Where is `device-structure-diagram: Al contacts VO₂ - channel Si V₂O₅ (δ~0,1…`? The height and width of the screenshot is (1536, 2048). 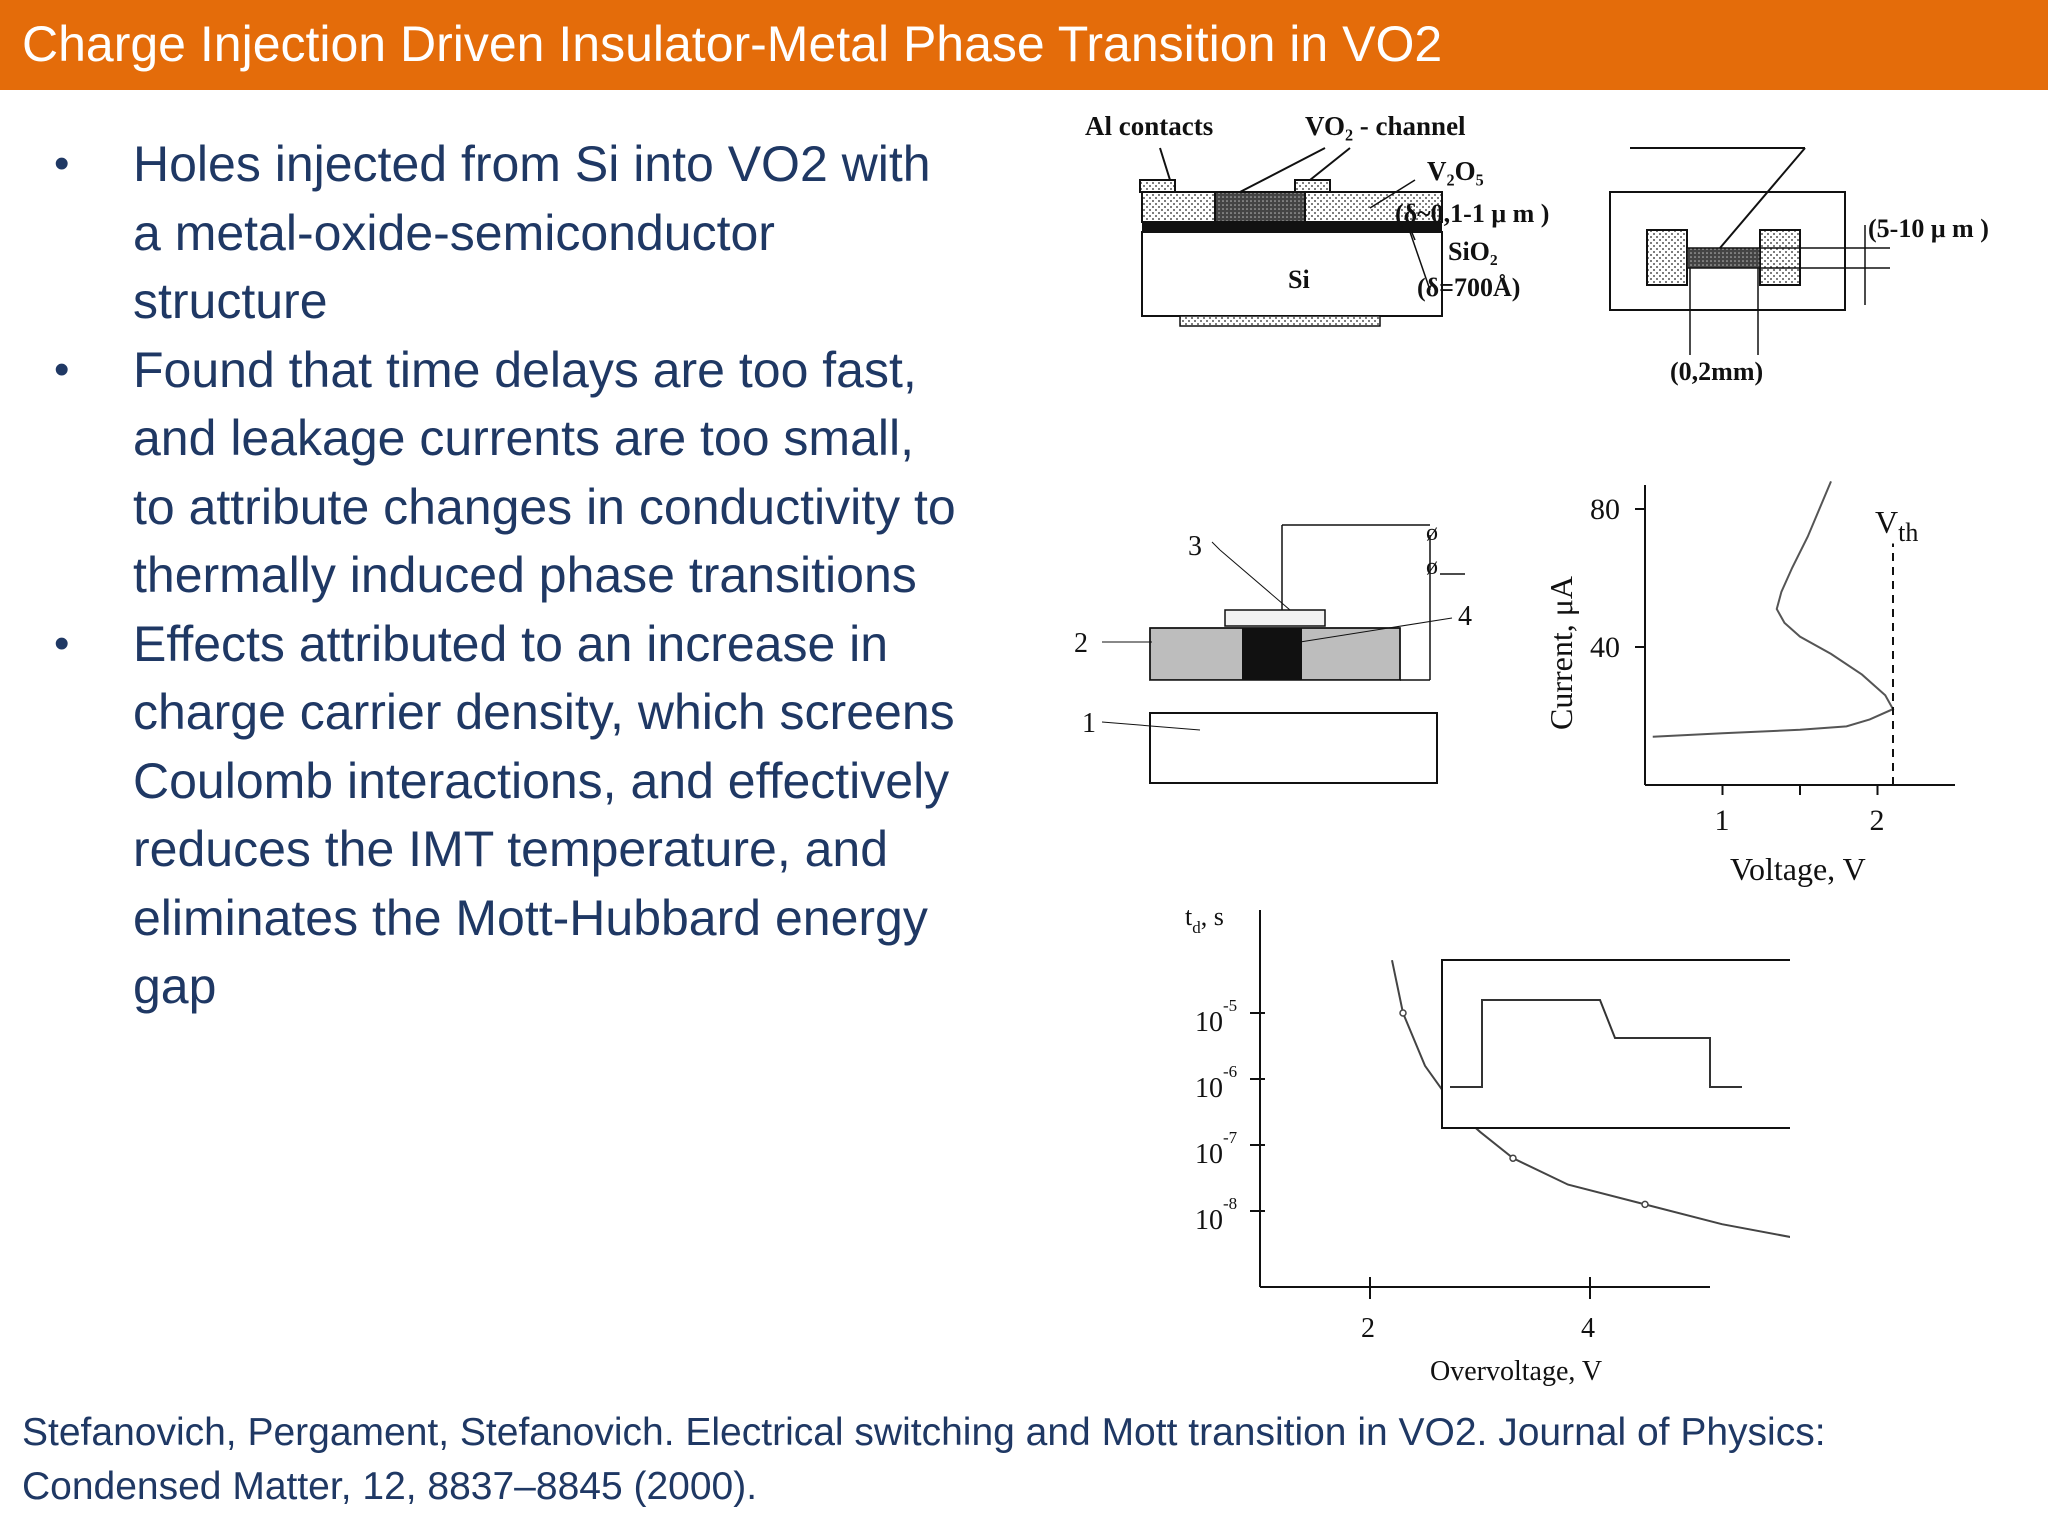
device-structure-diagram: Al contacts VO₂ - channel Si V₂O₅ (δ~0,1… is located at coordinates (1537, 248).